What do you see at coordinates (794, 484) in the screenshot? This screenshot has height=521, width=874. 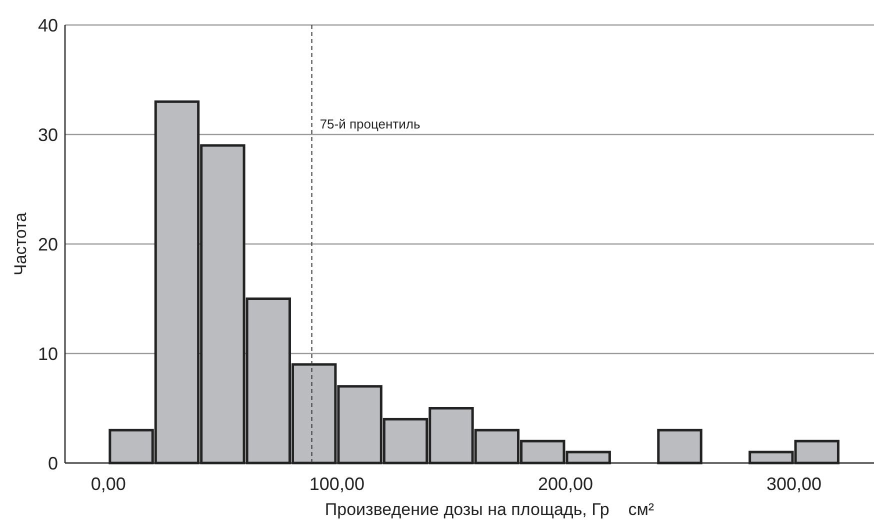 I see `x-tick-label: 300,00` at bounding box center [794, 484].